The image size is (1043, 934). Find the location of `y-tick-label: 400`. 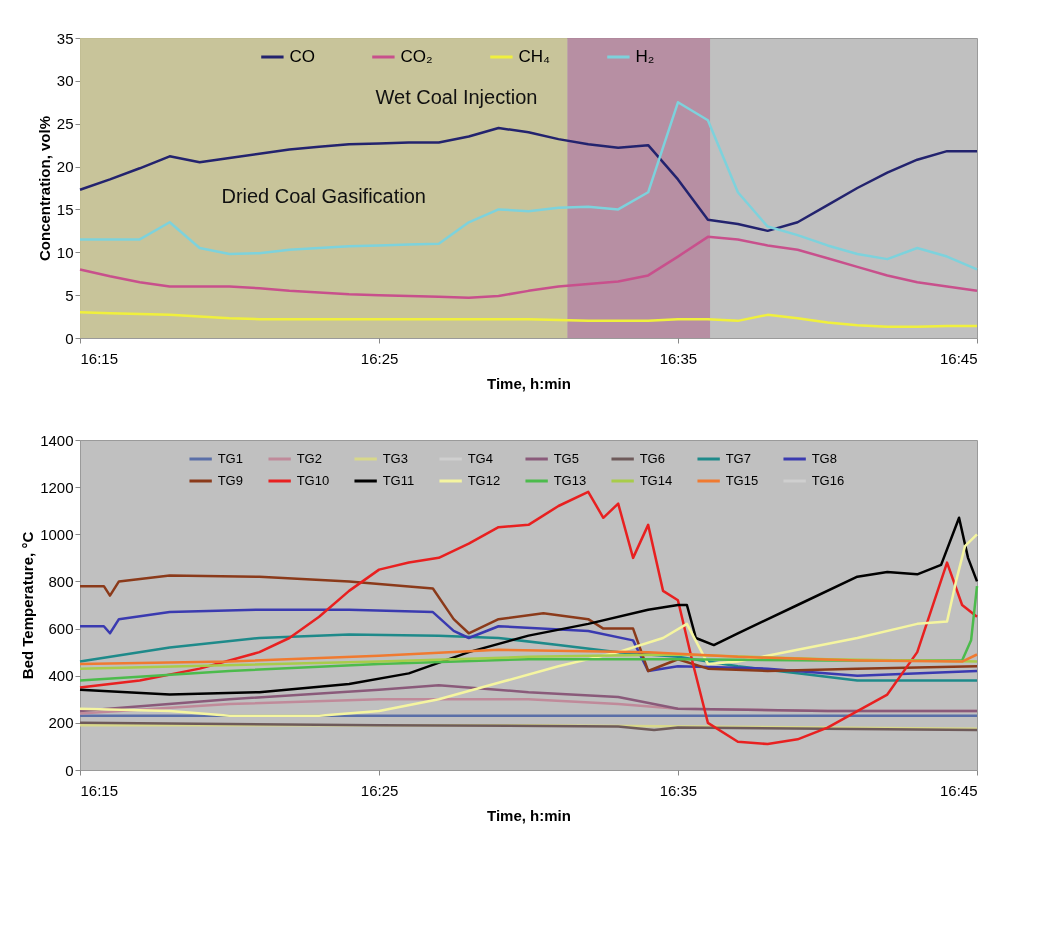

y-tick-label: 400 is located at coordinates (61, 676).